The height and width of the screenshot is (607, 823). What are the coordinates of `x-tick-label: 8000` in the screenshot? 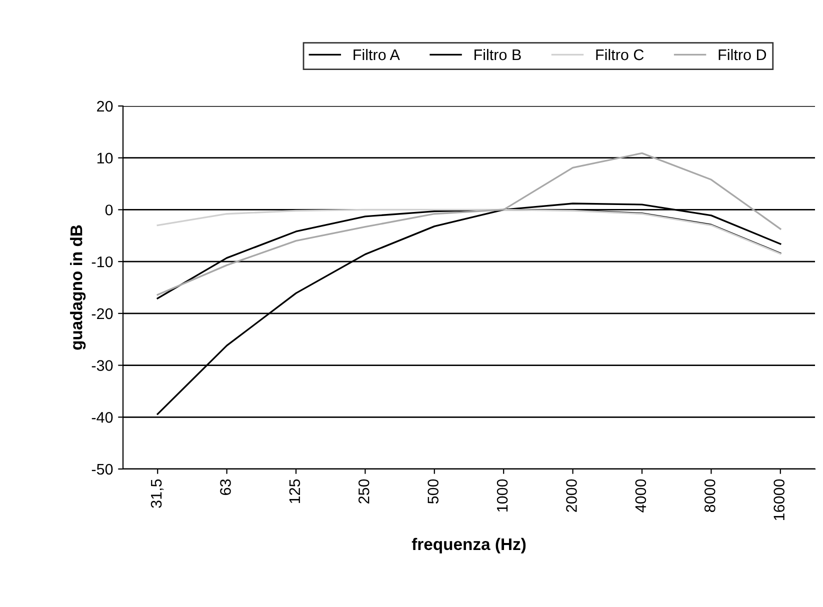 It's located at (710, 495).